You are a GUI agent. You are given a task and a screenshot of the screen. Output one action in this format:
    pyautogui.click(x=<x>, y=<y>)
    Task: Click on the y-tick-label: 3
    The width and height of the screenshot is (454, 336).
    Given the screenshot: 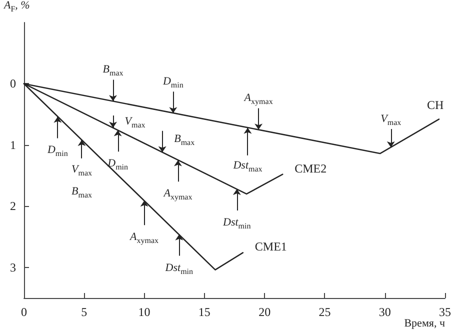 What is the action you would take?
    pyautogui.click(x=13, y=267)
    